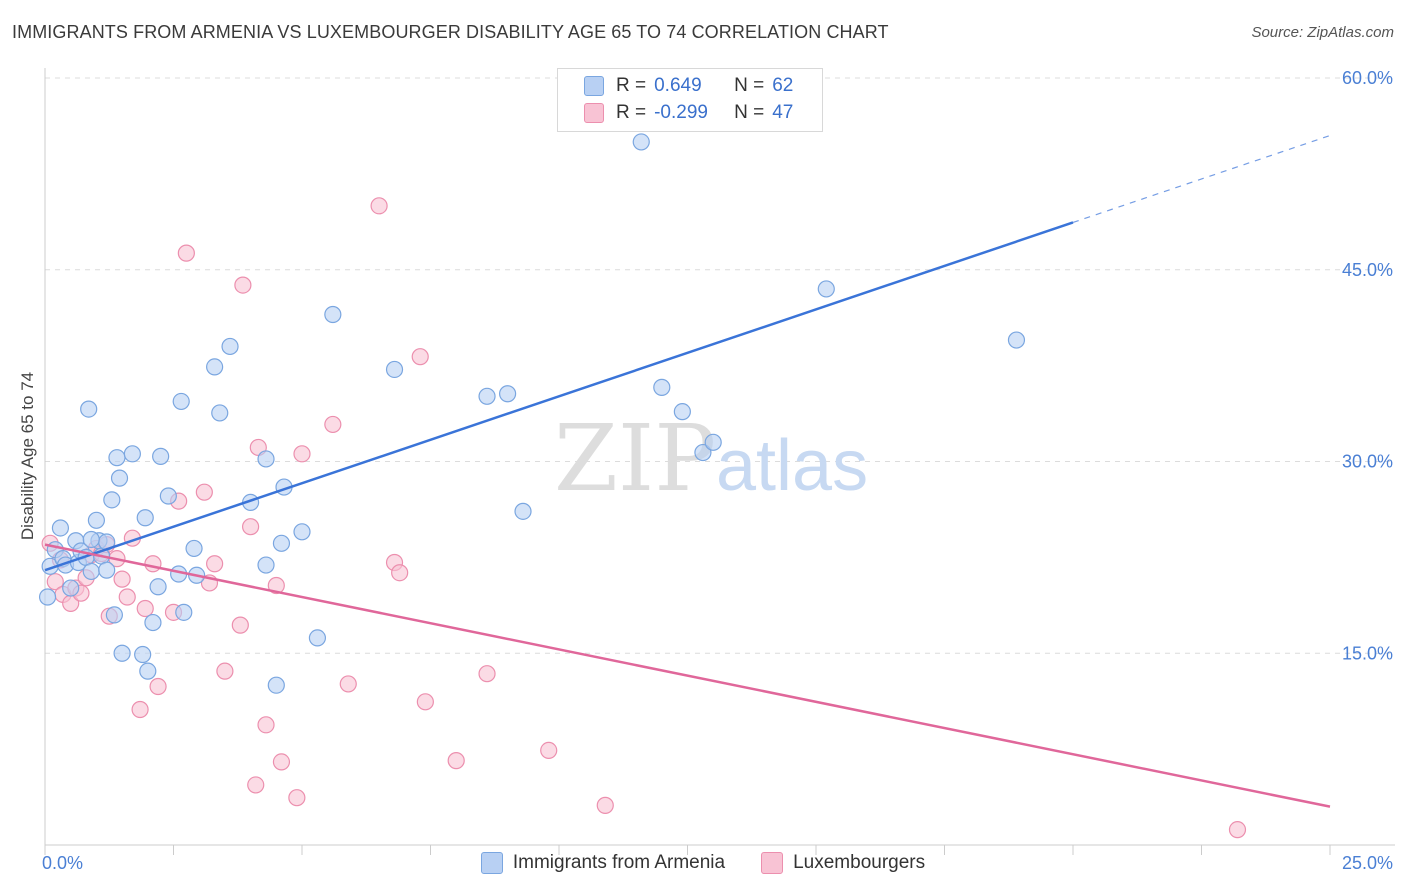 The image size is (1406, 892). What do you see at coordinates (1367, 270) in the screenshot?
I see `y-tick-label: 45.0%` at bounding box center [1367, 270].